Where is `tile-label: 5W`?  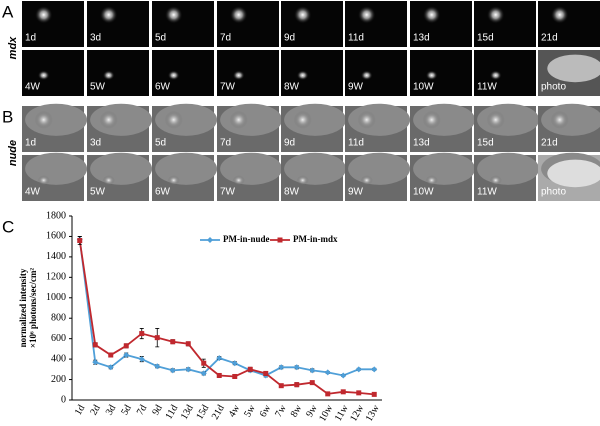
tile-label: 5W is located at coordinates (98, 192).